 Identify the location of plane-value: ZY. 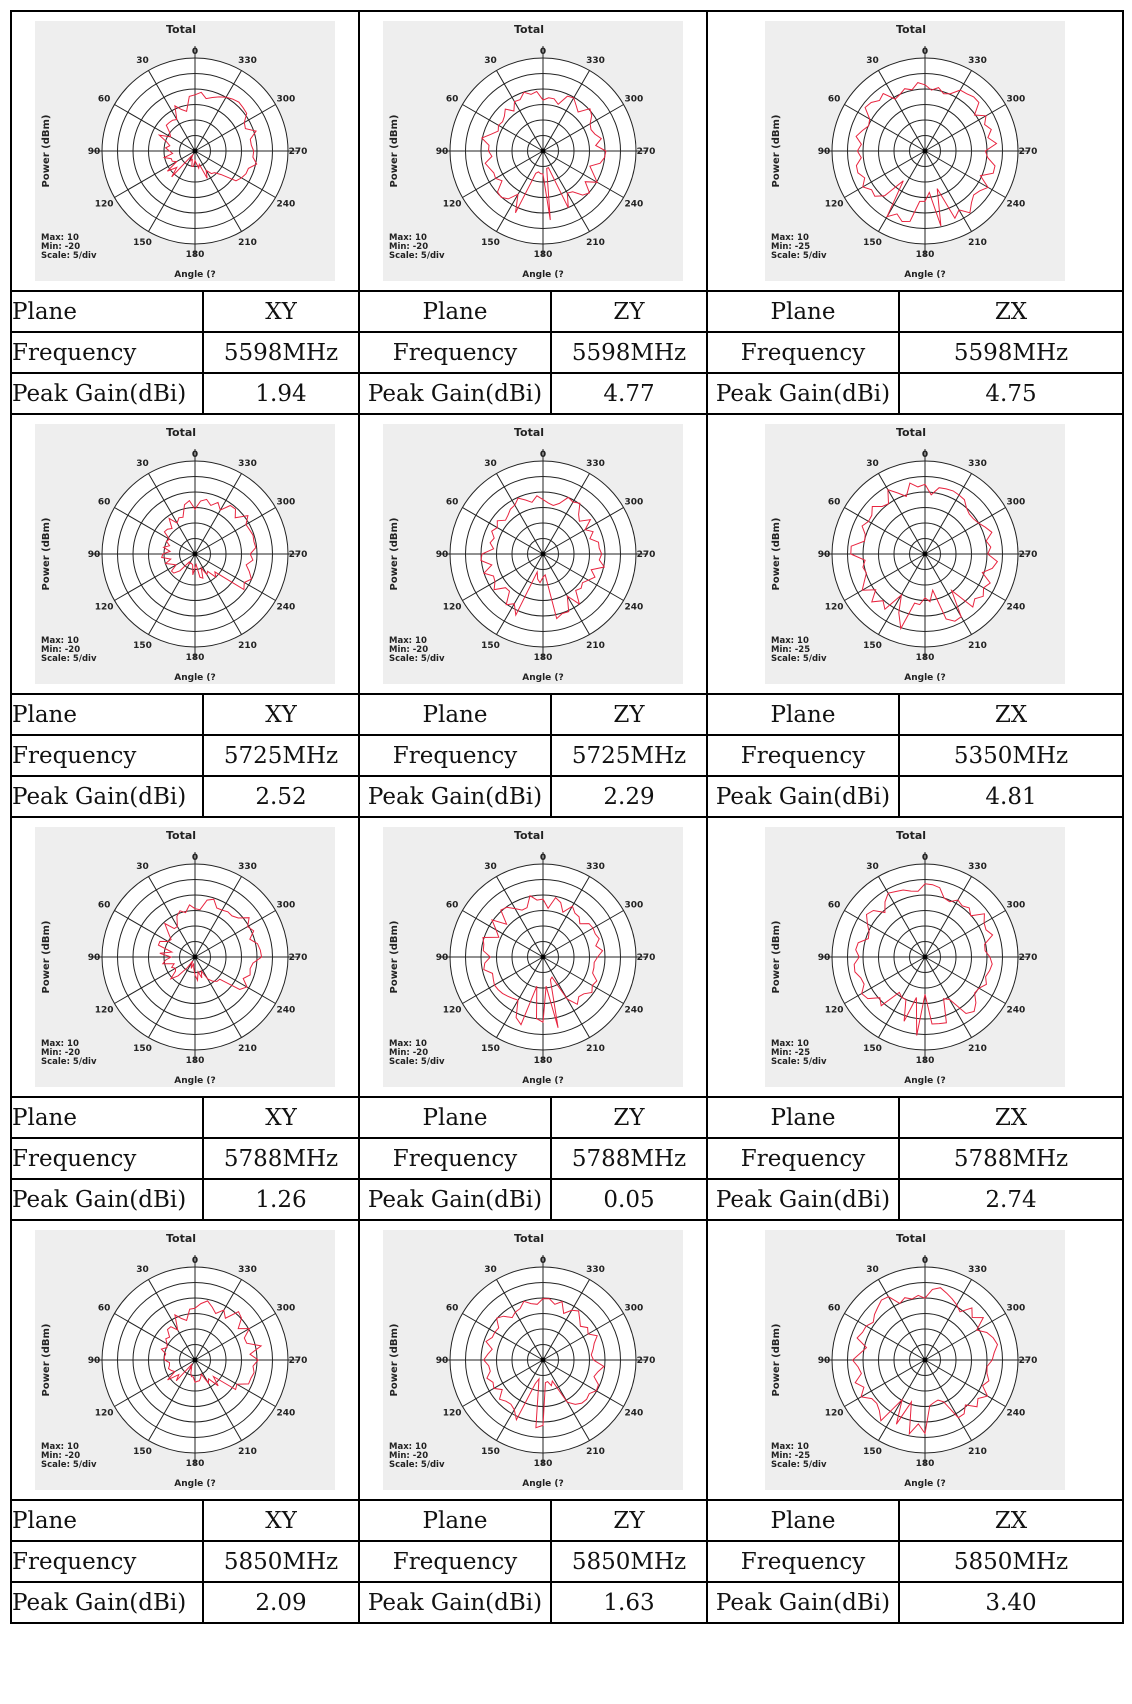
(629, 714).